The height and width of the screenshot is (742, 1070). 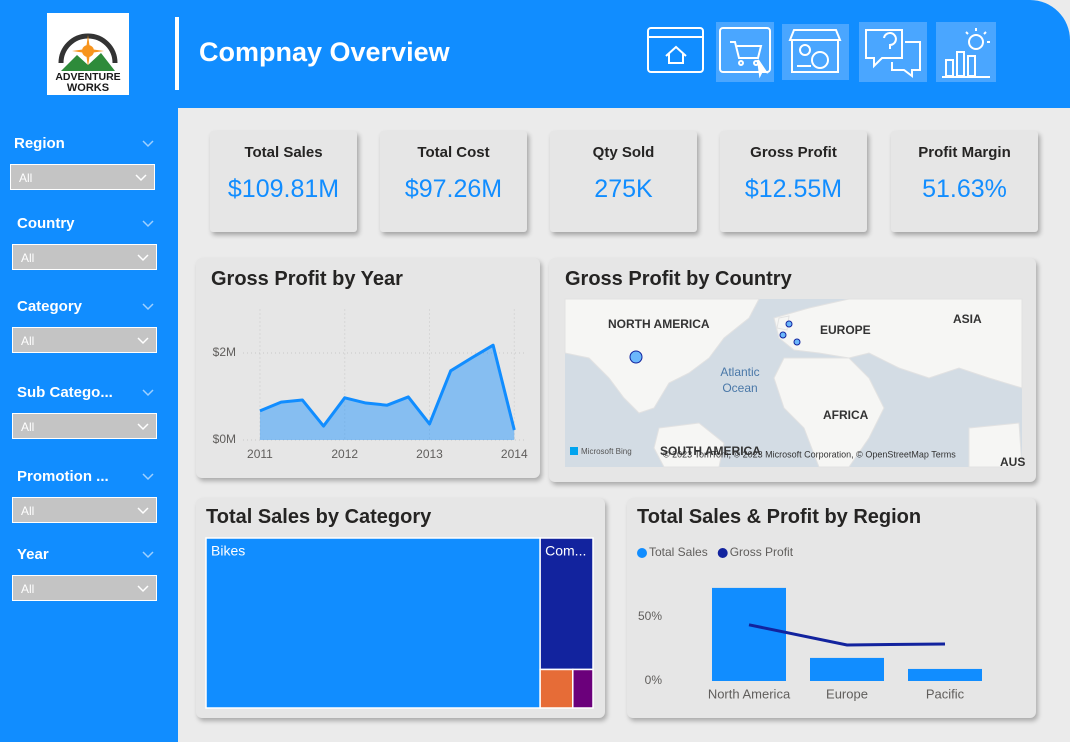 I want to click on chart-title: Gross Profit by Country, so click(x=678, y=279).